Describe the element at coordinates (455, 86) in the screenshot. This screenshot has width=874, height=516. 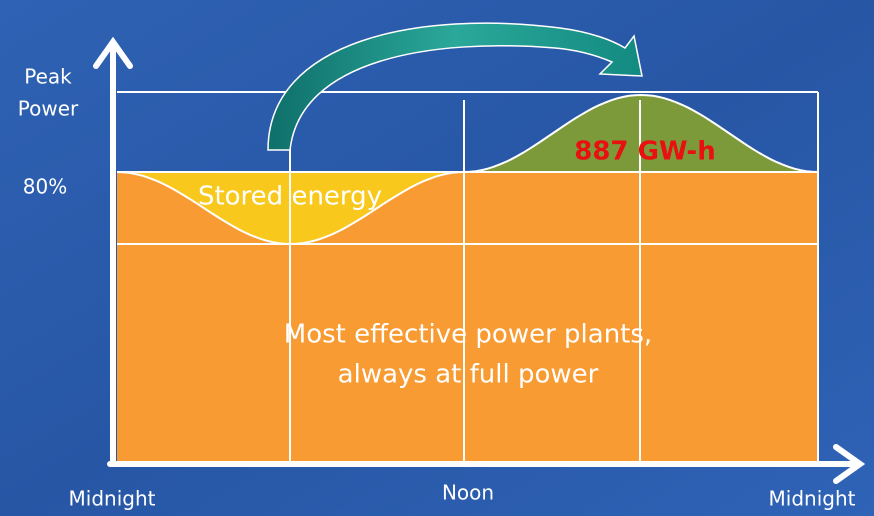
I see `shift-arrow` at that location.